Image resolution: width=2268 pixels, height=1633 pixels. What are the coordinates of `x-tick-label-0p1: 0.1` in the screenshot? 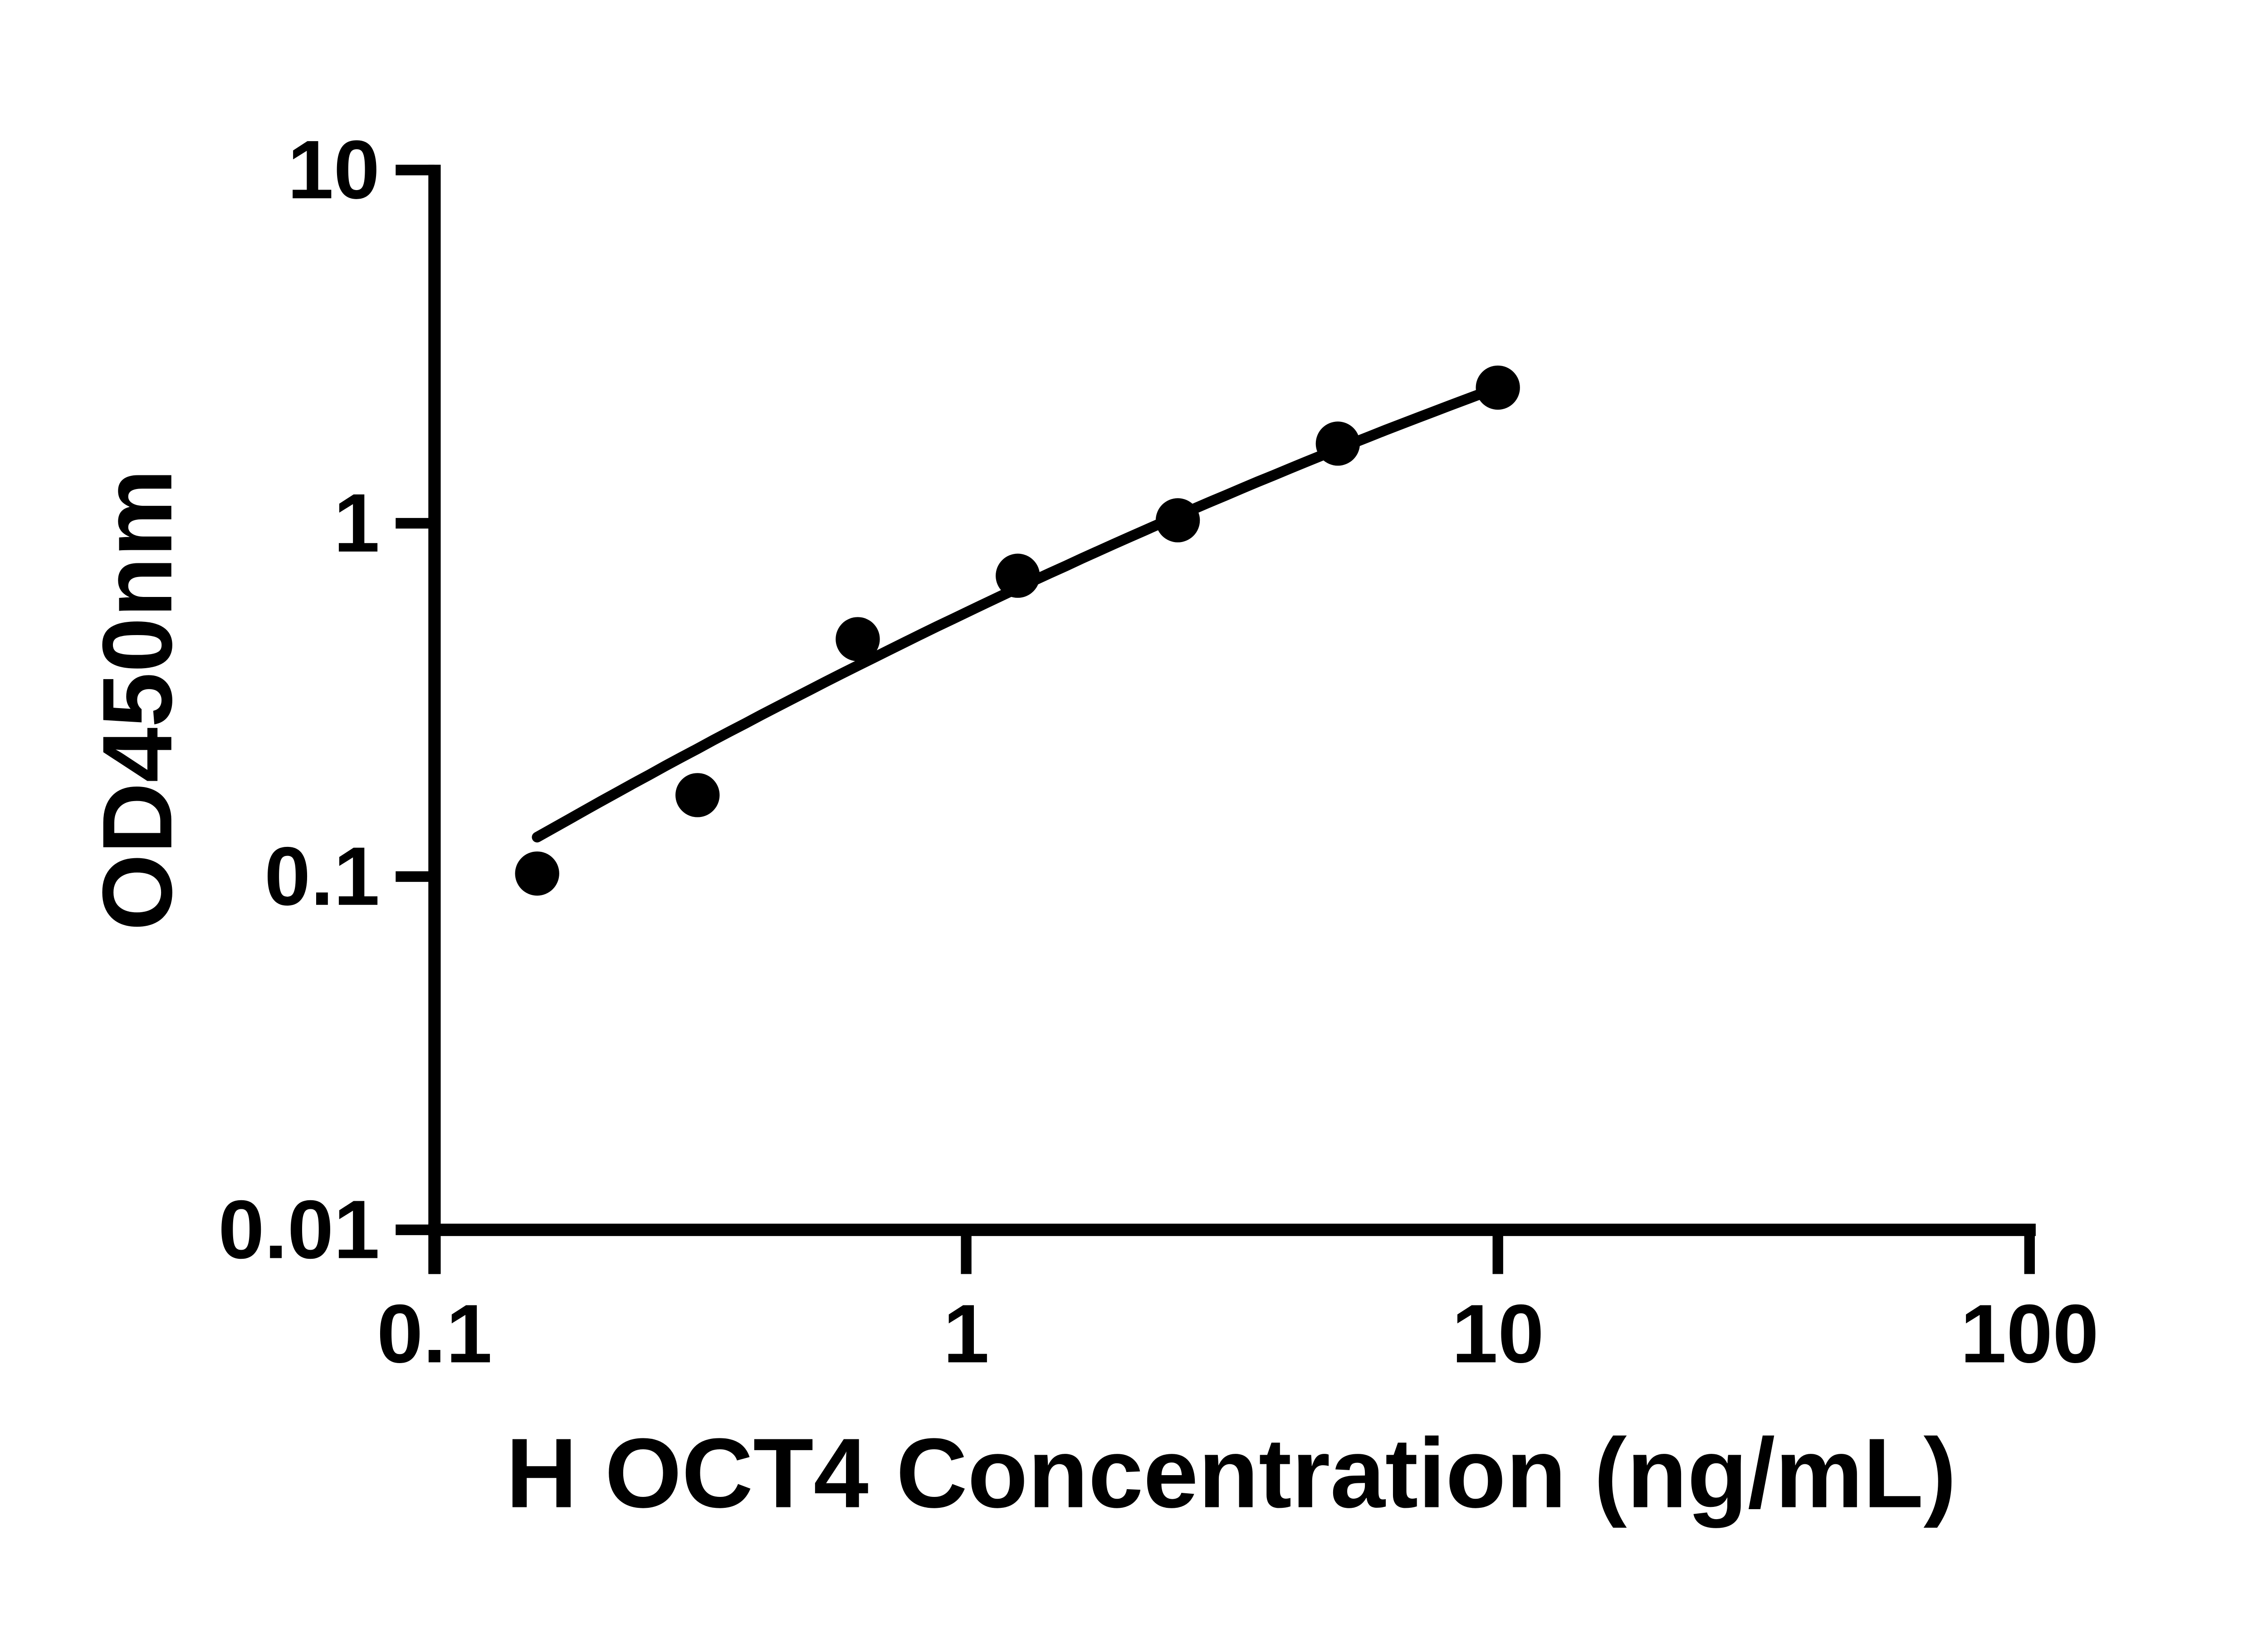 It's located at (435, 1333).